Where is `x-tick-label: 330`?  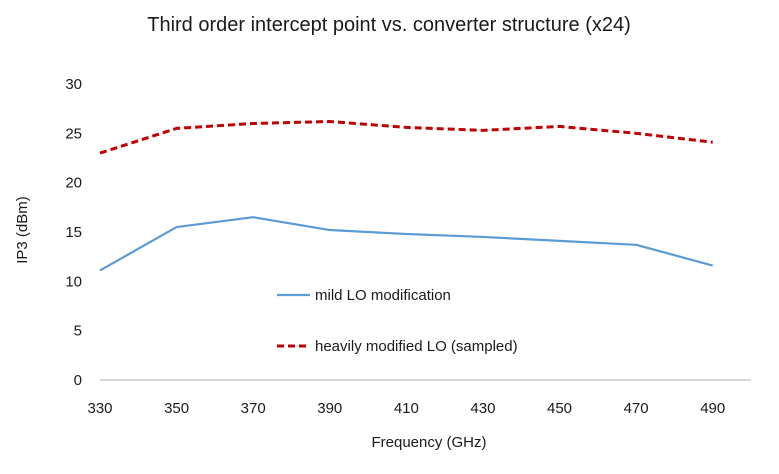 x-tick-label: 330 is located at coordinates (99, 408).